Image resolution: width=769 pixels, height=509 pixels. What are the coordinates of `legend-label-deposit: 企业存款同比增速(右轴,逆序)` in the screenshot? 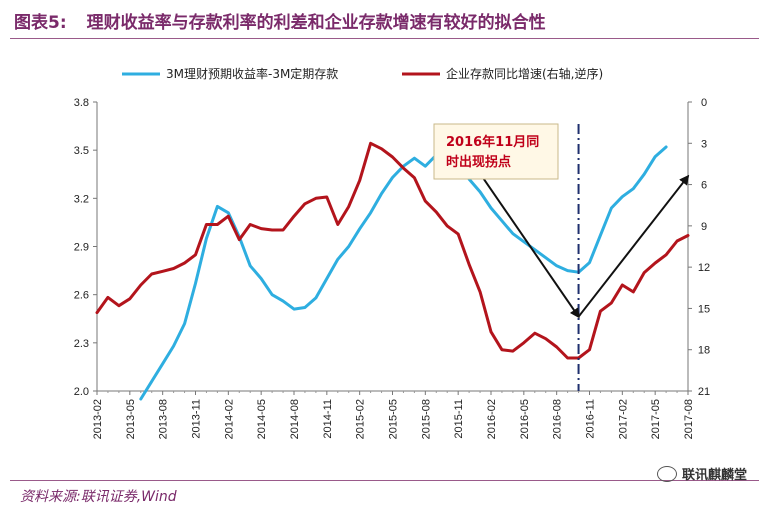 It's located at (524, 73).